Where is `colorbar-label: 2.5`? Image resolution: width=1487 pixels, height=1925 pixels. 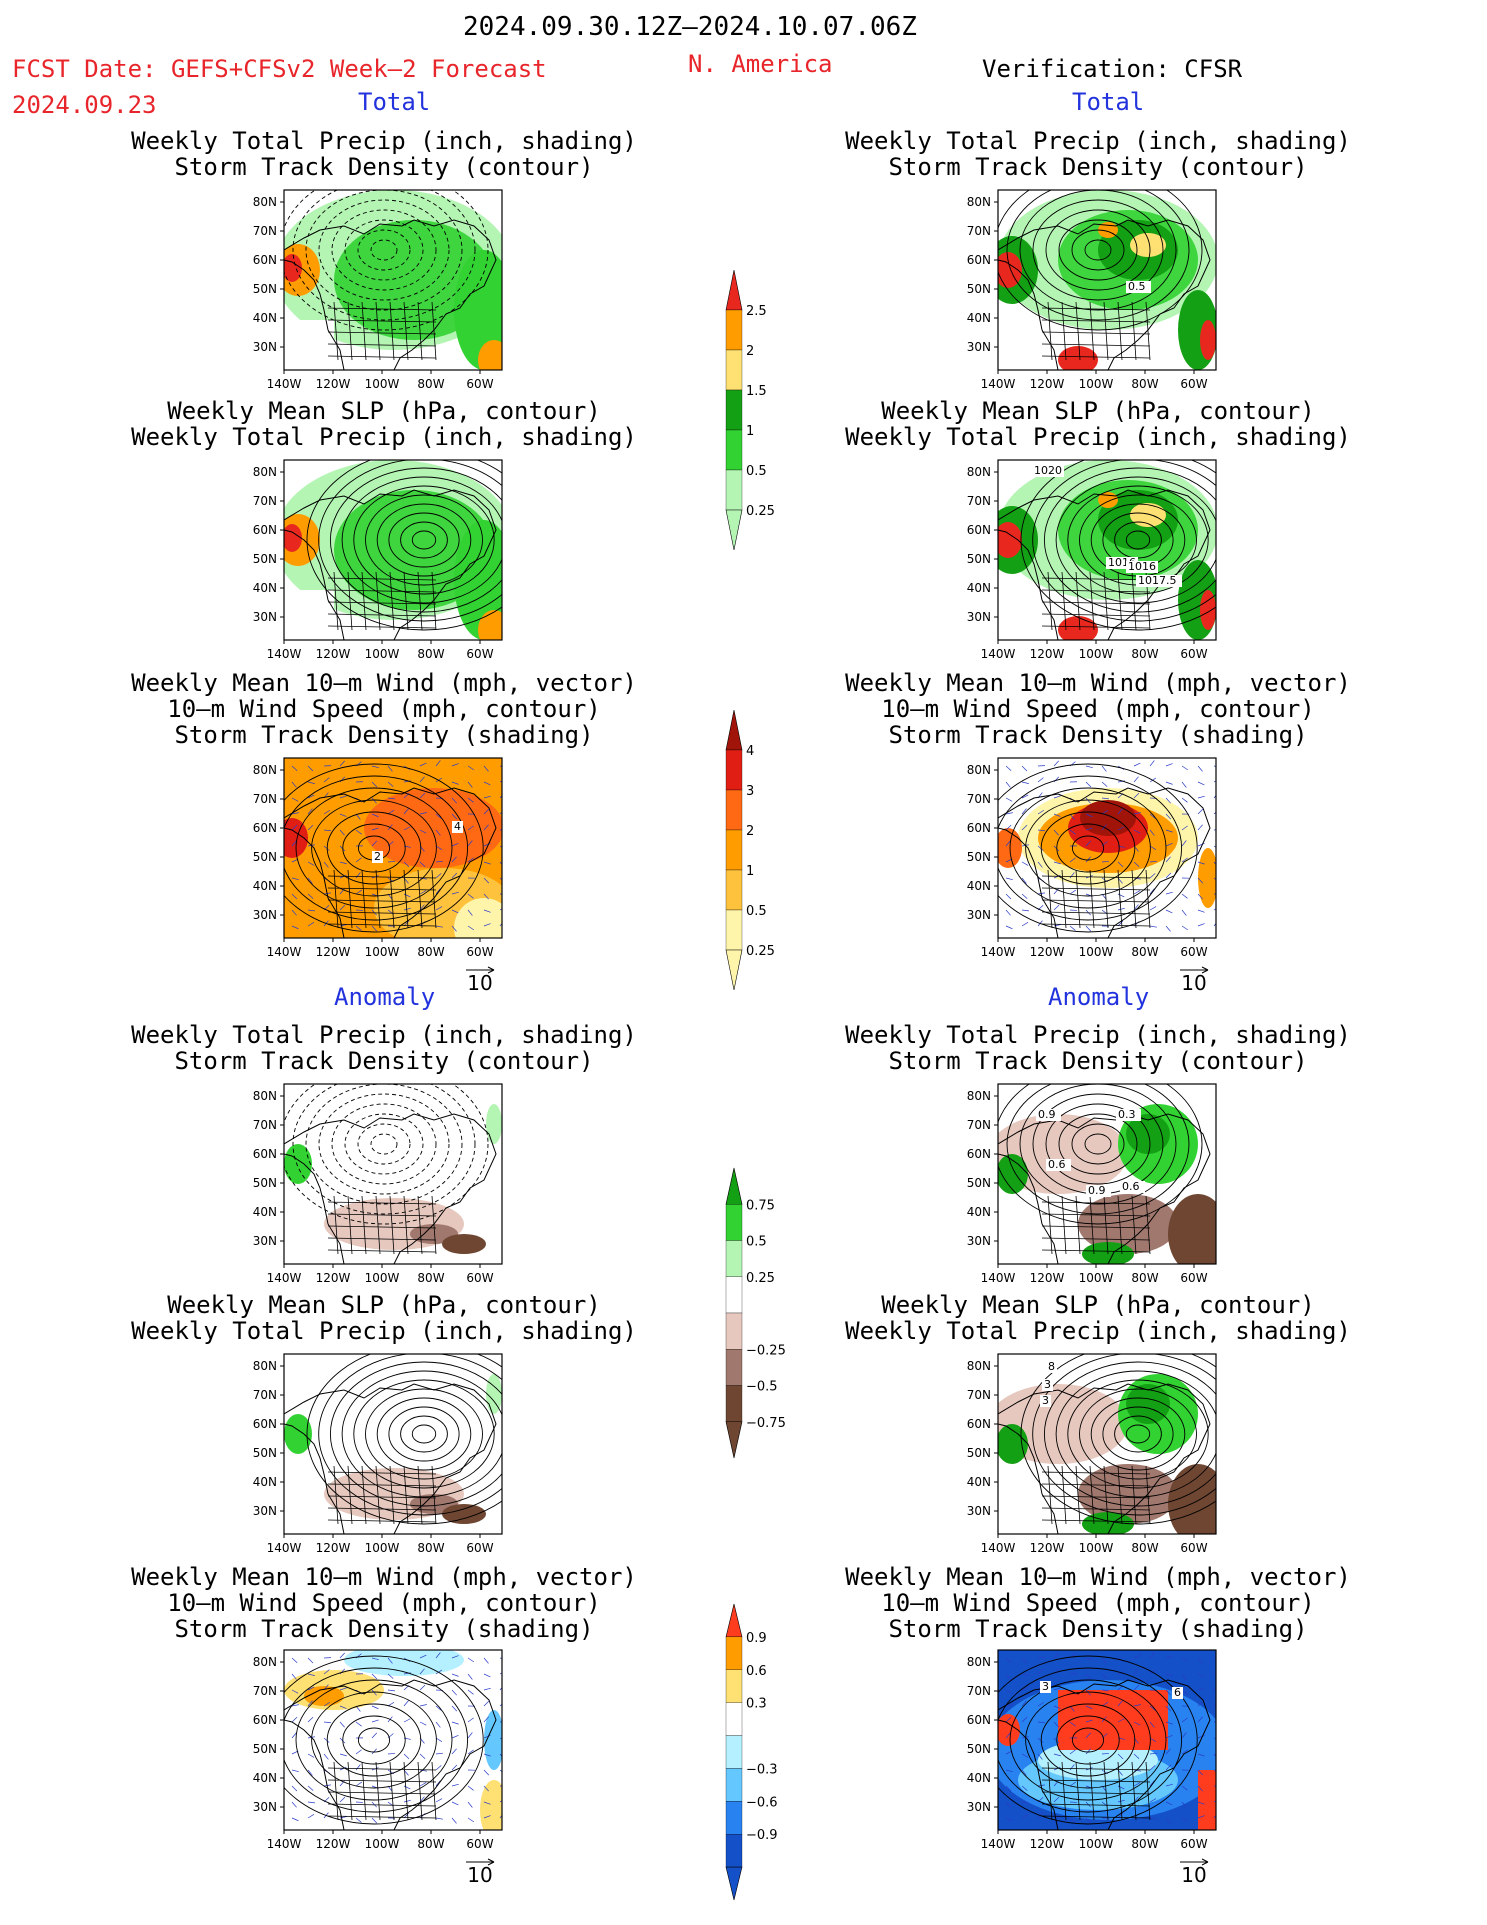 colorbar-label: 2.5 is located at coordinates (756, 311).